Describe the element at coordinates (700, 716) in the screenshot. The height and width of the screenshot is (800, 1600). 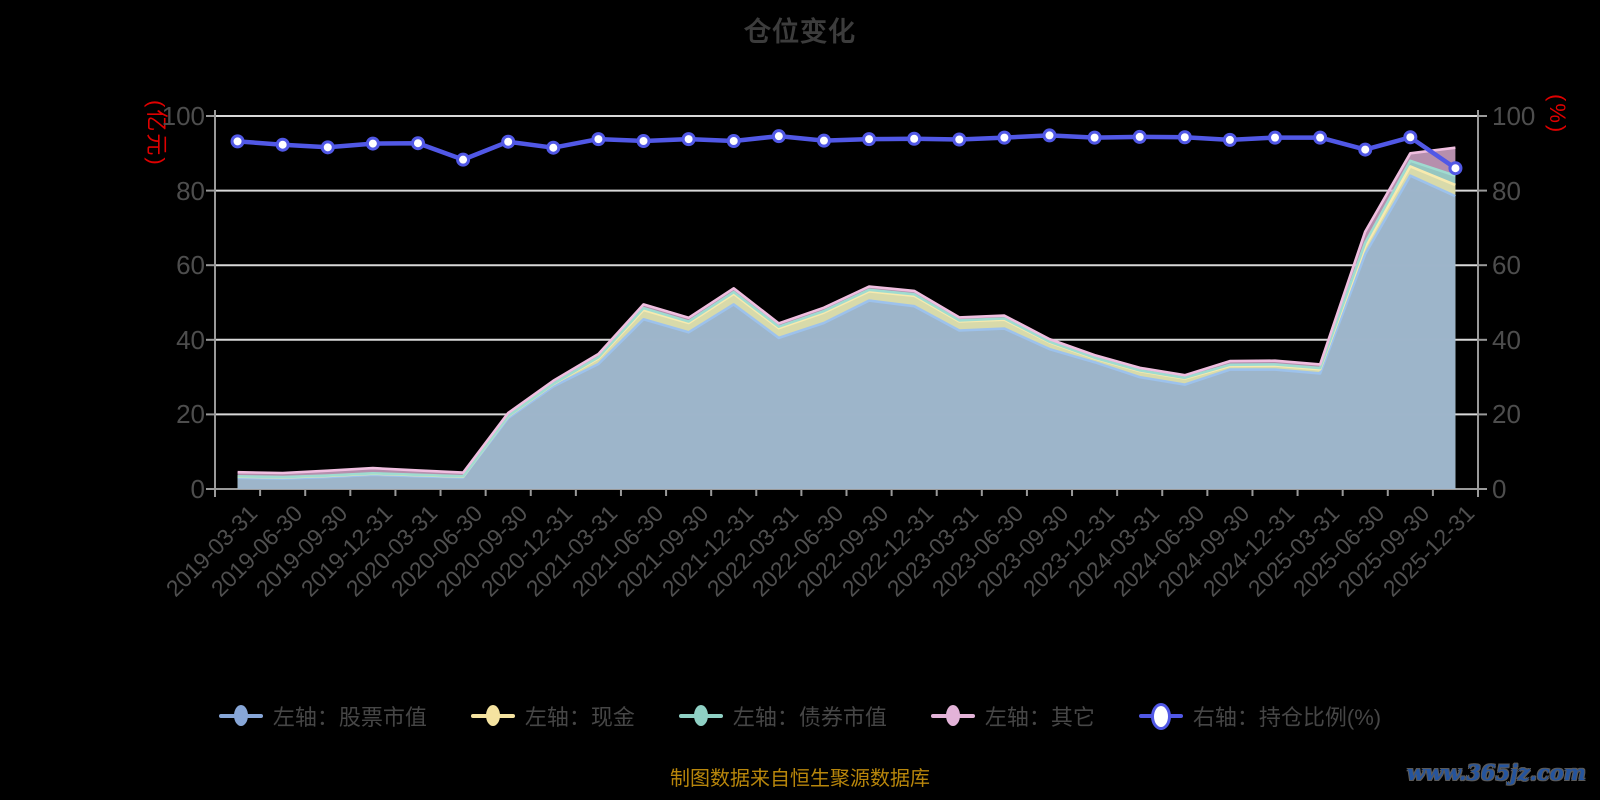
I see `bond-legend-marker-icon` at that location.